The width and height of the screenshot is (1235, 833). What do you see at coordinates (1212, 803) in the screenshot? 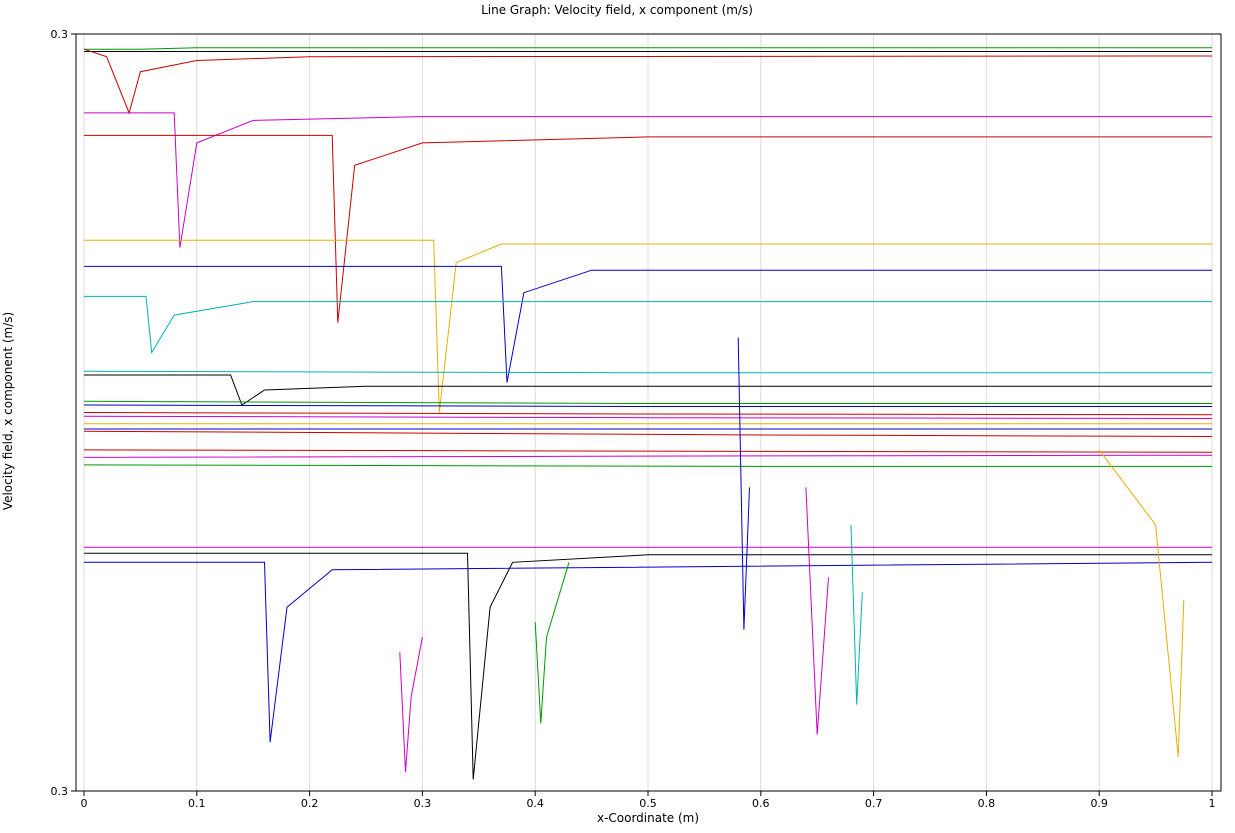
I see `x-tick-label: 1` at bounding box center [1212, 803].